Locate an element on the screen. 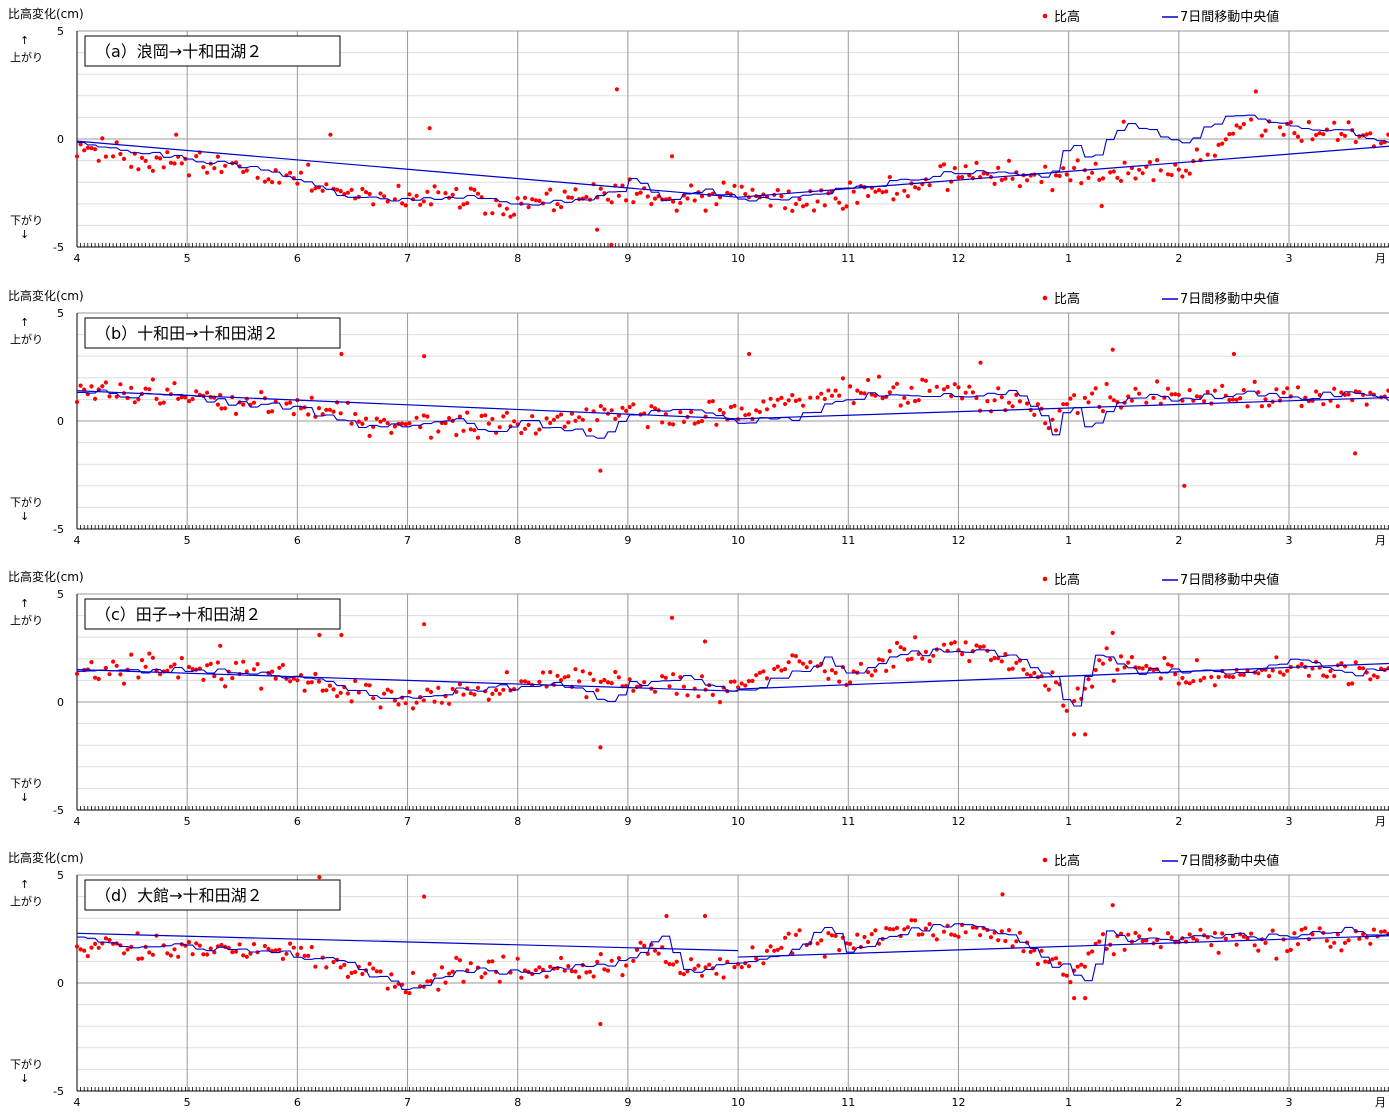 This screenshot has width=1389, height=1115. trend-line is located at coordinates (1063, 946).